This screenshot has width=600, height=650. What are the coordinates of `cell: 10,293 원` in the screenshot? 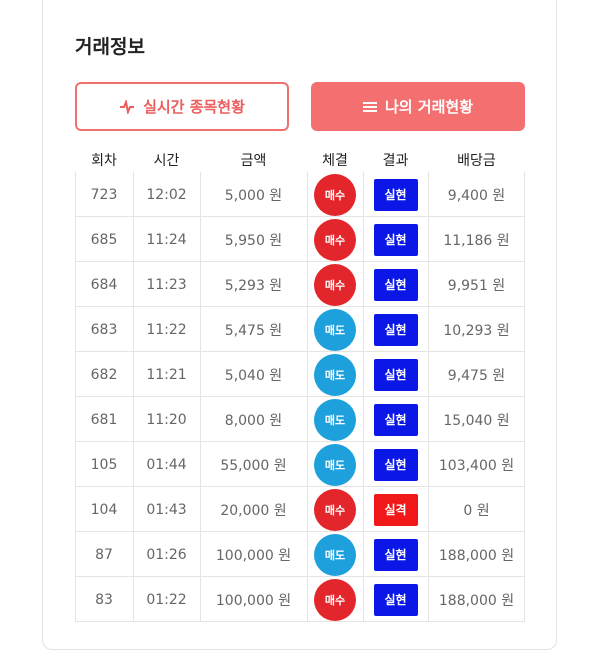 It's located at (476, 330).